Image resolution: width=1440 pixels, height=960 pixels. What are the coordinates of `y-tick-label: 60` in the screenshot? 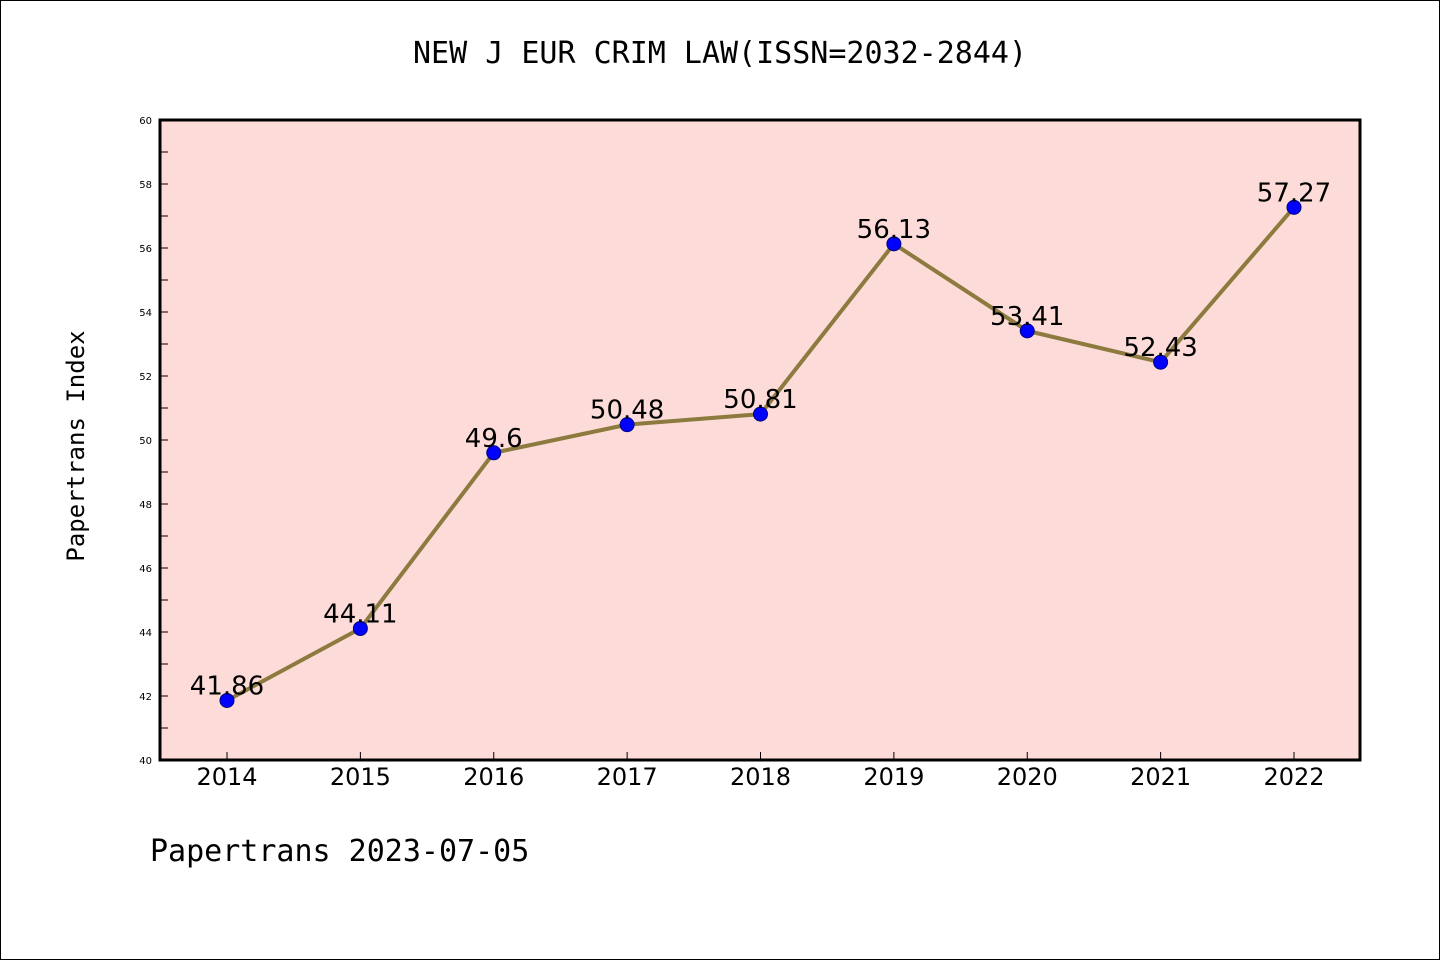 It's located at (145, 121).